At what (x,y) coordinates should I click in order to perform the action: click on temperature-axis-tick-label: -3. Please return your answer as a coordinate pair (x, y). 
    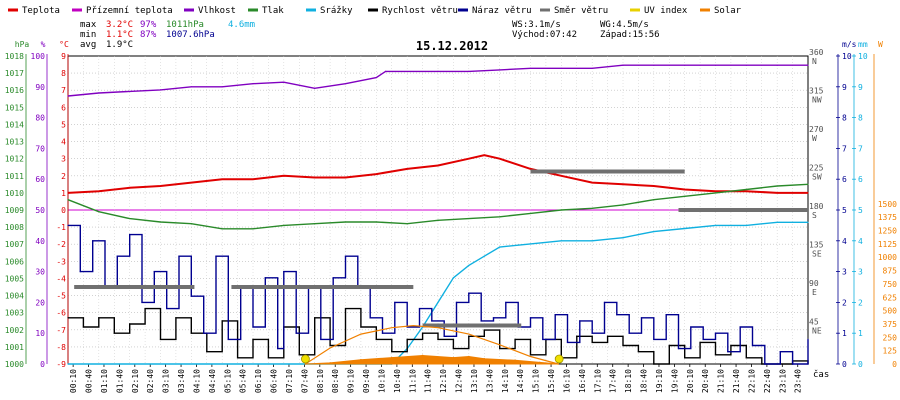
    Looking at the image, I should click on (61, 261).